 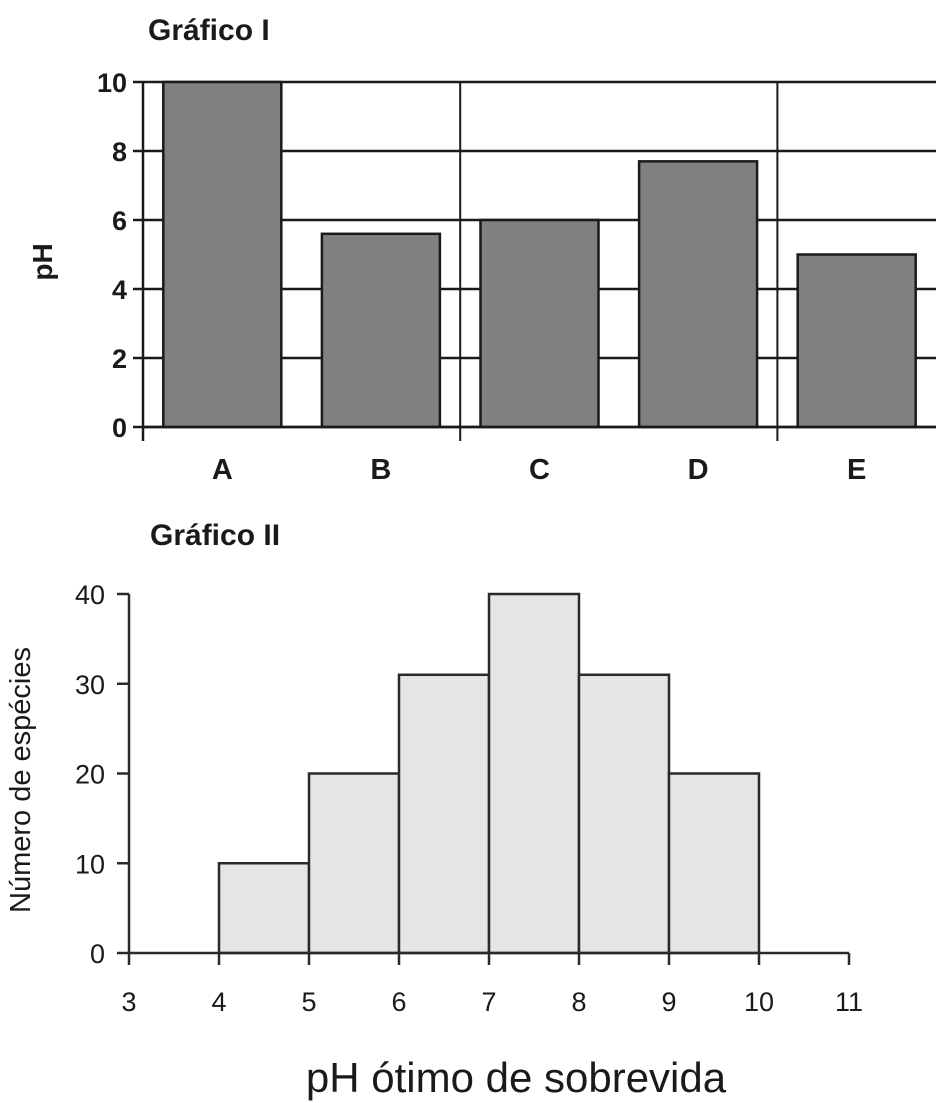 What do you see at coordinates (90, 685) in the screenshot?
I see `chart2-y-tick-label: 30` at bounding box center [90, 685].